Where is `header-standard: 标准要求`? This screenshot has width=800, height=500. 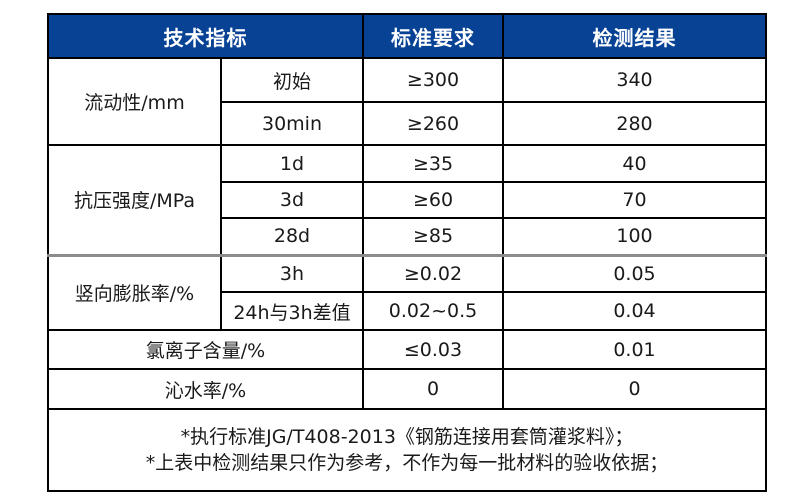 header-standard: 标准要求 is located at coordinates (433, 36).